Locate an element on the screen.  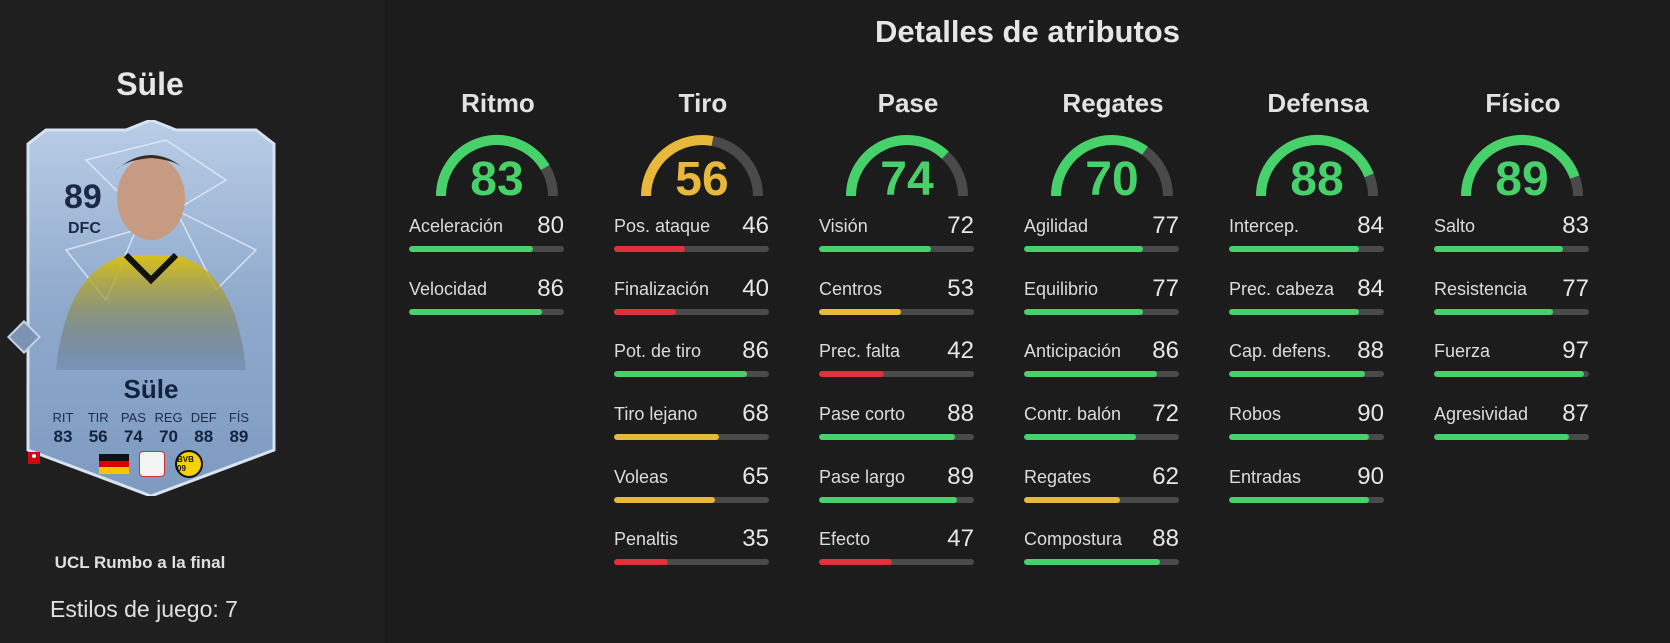
attribute-row: Anticipación 86 is located at coordinates (1101, 363).